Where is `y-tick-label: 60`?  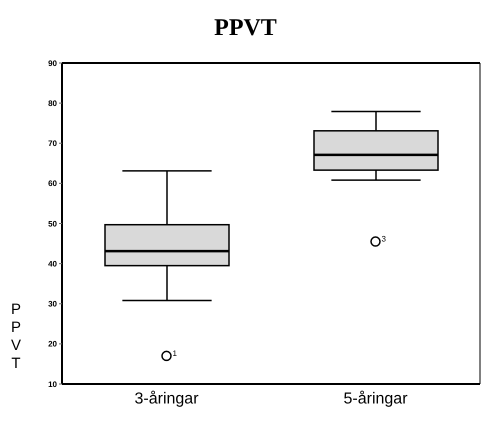 y-tick-label: 60 is located at coordinates (53, 183).